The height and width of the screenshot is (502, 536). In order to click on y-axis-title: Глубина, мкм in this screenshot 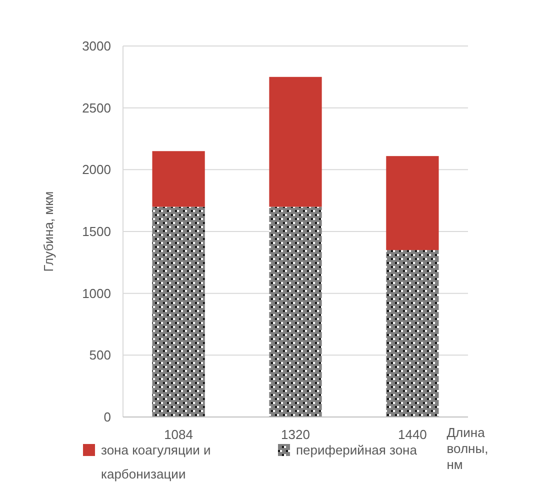, I will do `click(48, 231)`.